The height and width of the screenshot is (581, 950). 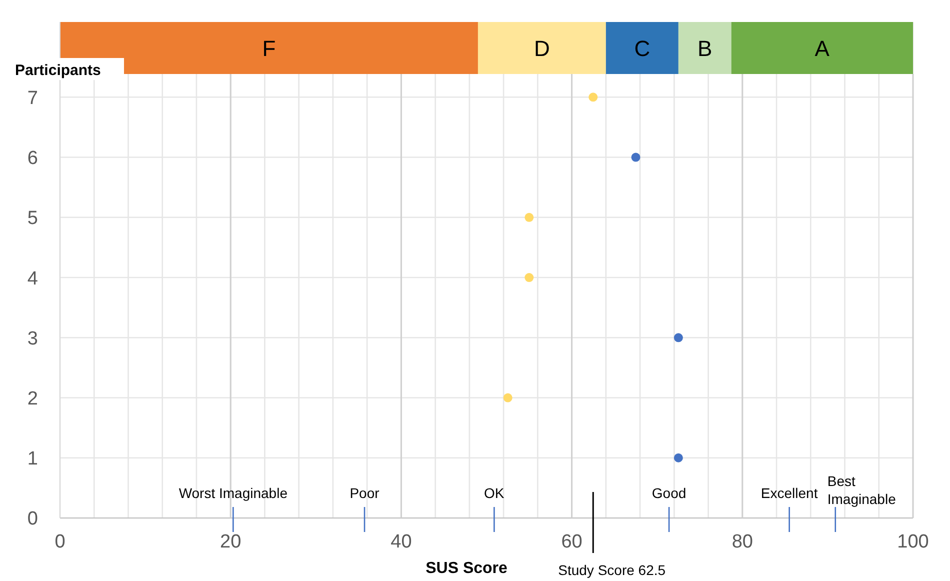 I want to click on band-label: D, so click(x=542, y=48).